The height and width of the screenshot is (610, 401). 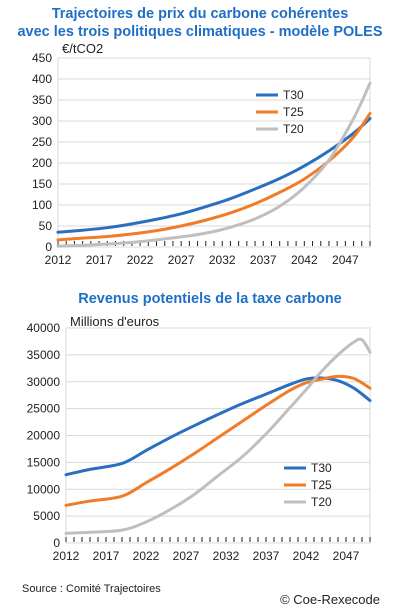 What do you see at coordinates (44, 462) in the screenshot?
I see `chart2-y-tick-label: 15000` at bounding box center [44, 462].